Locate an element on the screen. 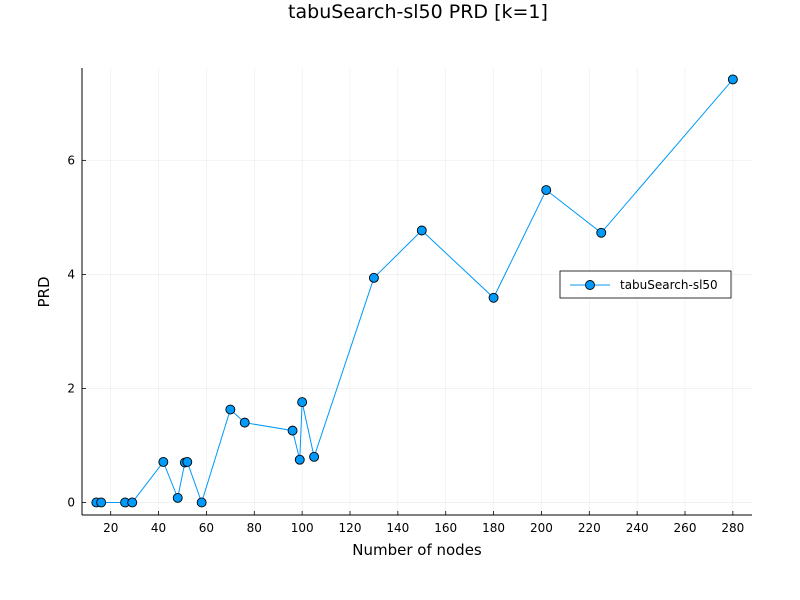  x-tick-label: 60 is located at coordinates (206, 528).